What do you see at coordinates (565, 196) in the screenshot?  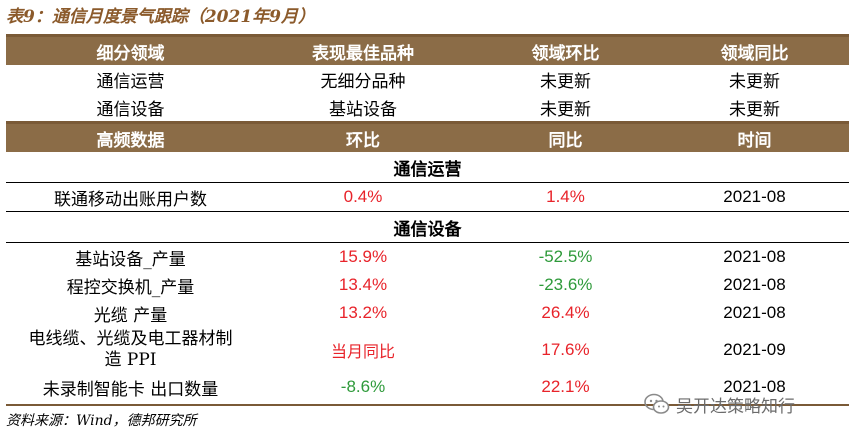 I see `cell-yoy: 1.4%` at bounding box center [565, 196].